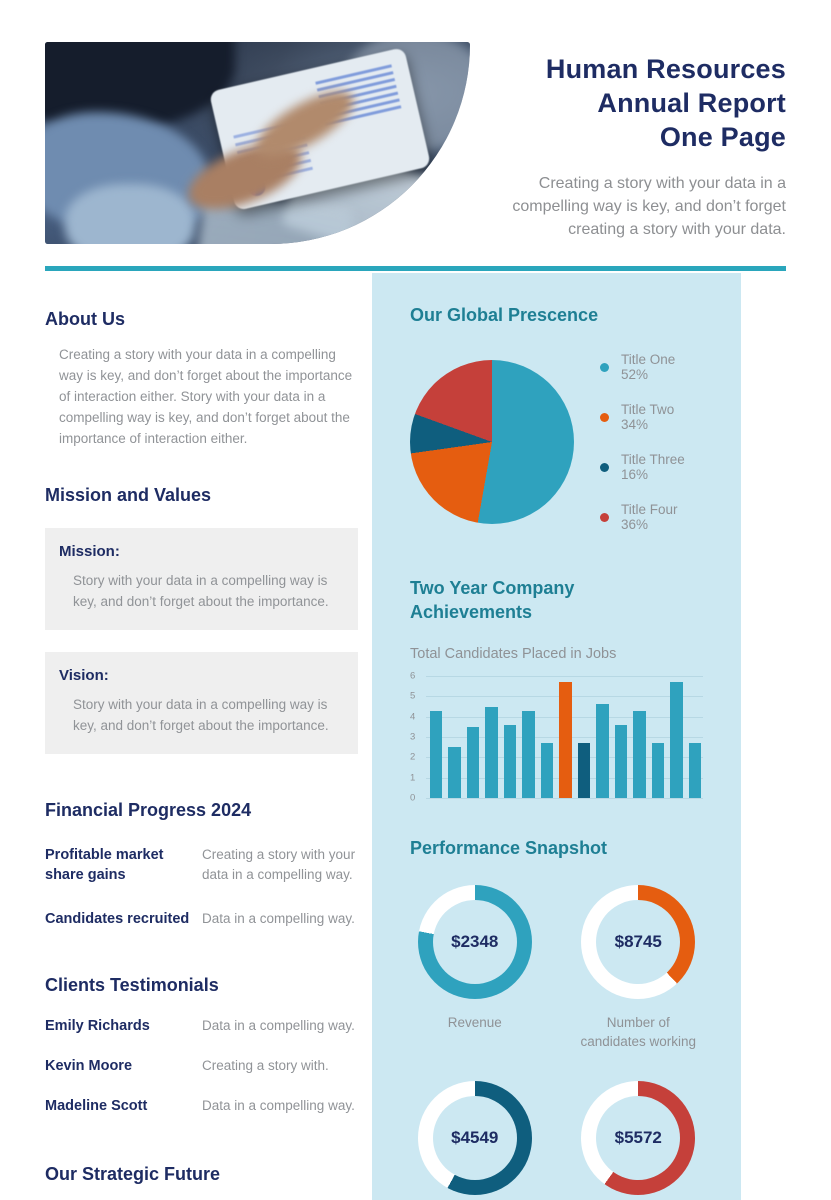  I want to click on testimonial-row: Madeline Scott Data in a compelling way., so click(201, 1106).